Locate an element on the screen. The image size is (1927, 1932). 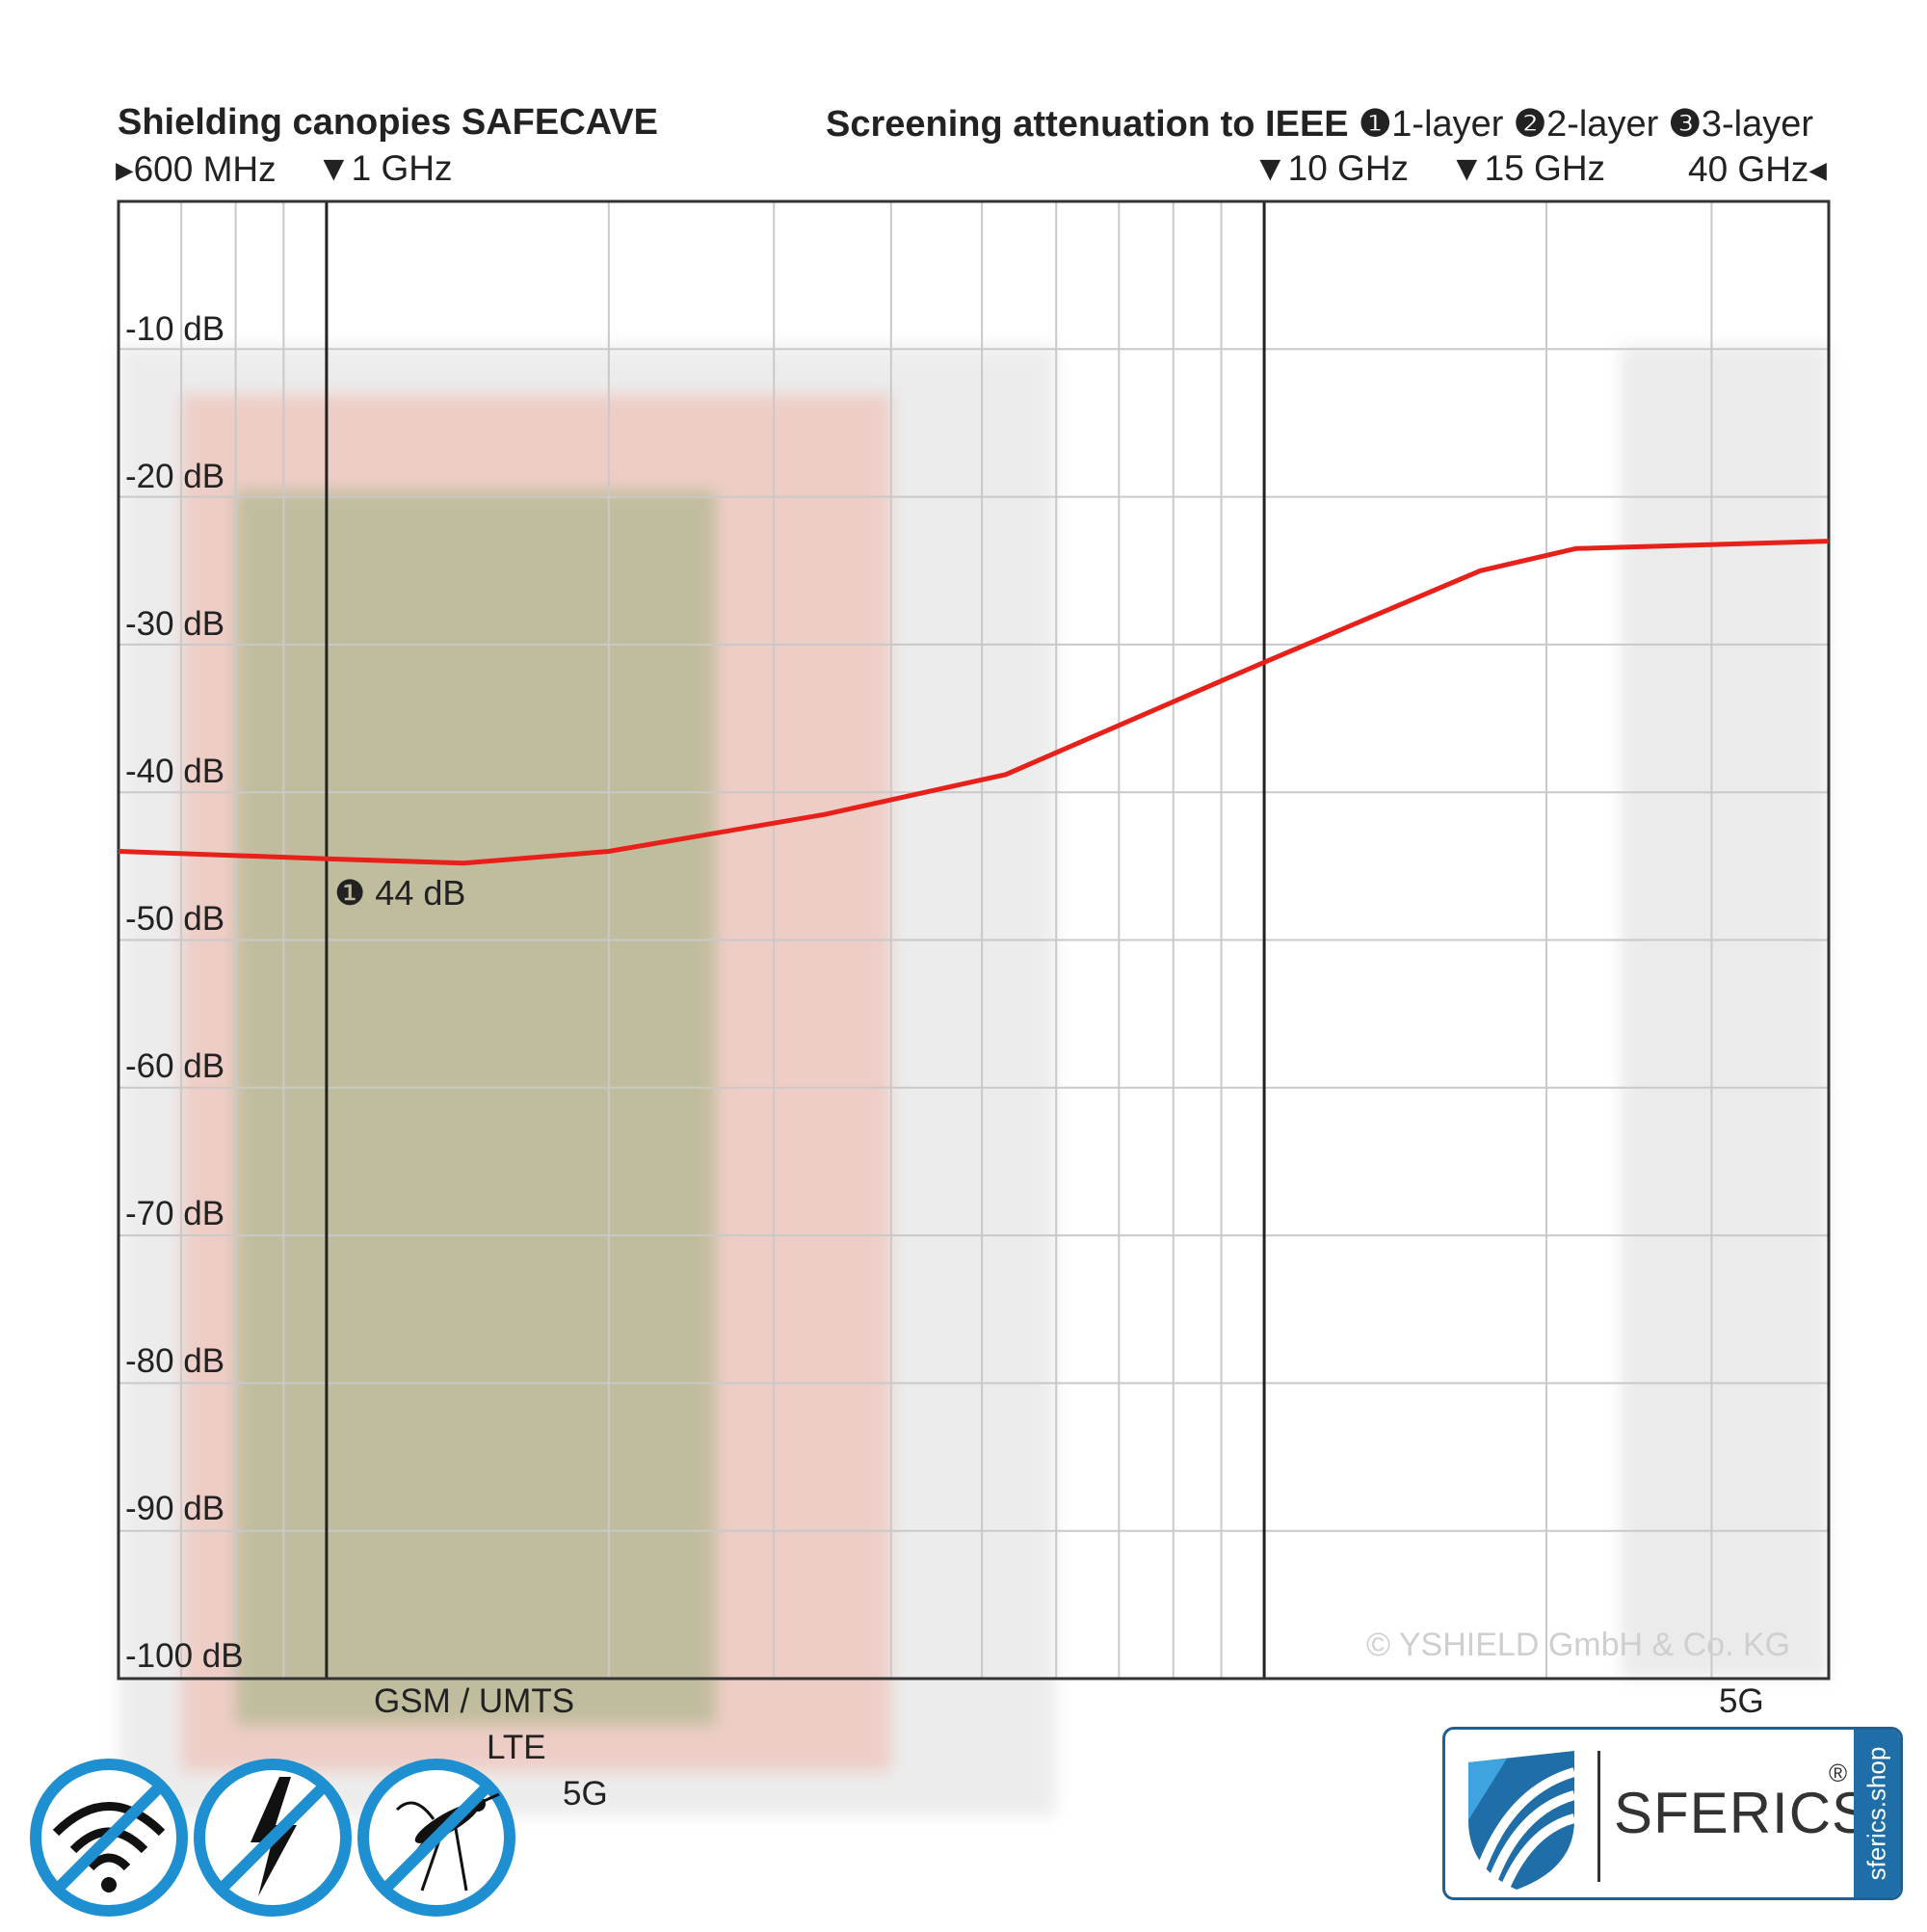
no-mosquito-icon is located at coordinates (437, 1837).